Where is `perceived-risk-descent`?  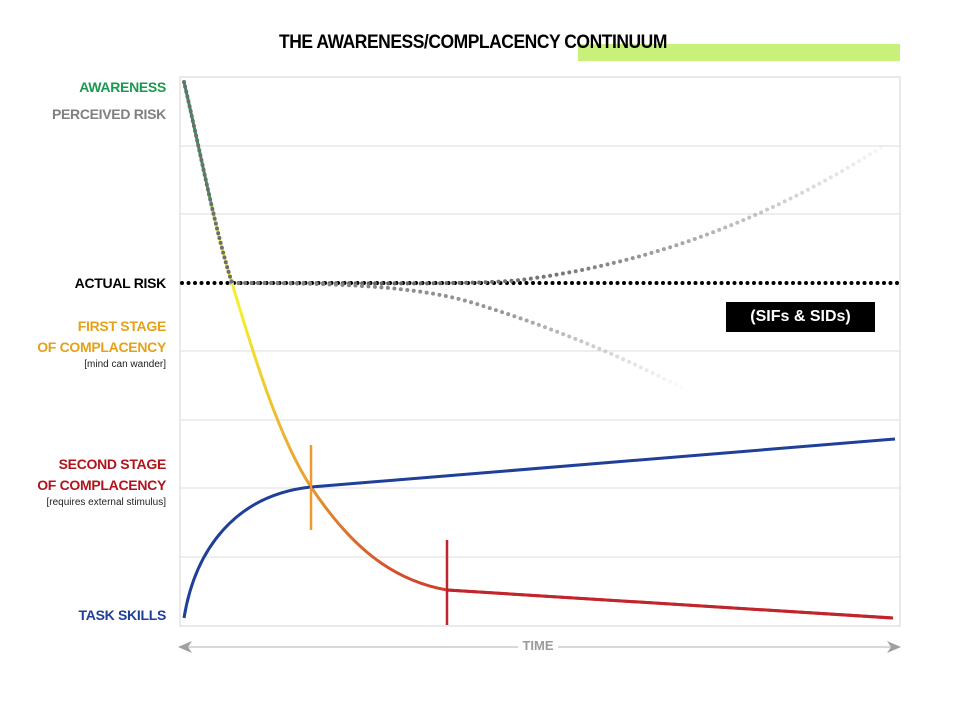
perceived-risk-descent is located at coordinates (208, 182).